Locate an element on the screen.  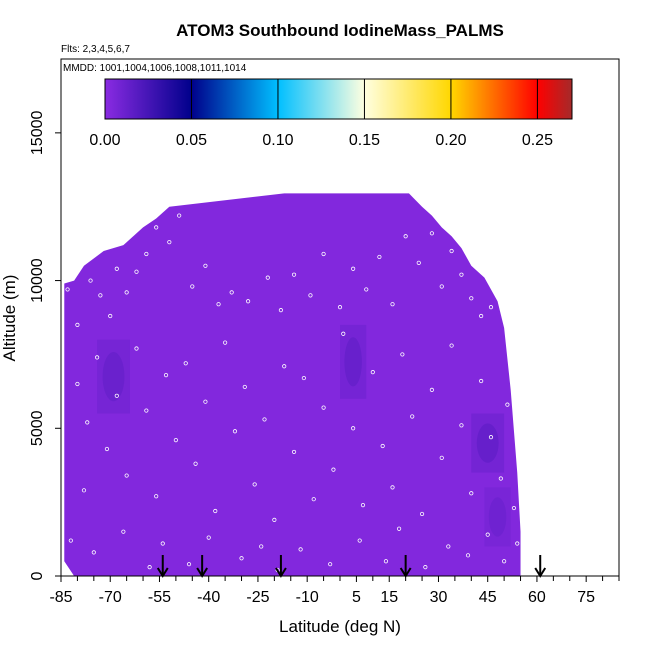
colorbar-tick-label: 0.15 is located at coordinates (364, 140).